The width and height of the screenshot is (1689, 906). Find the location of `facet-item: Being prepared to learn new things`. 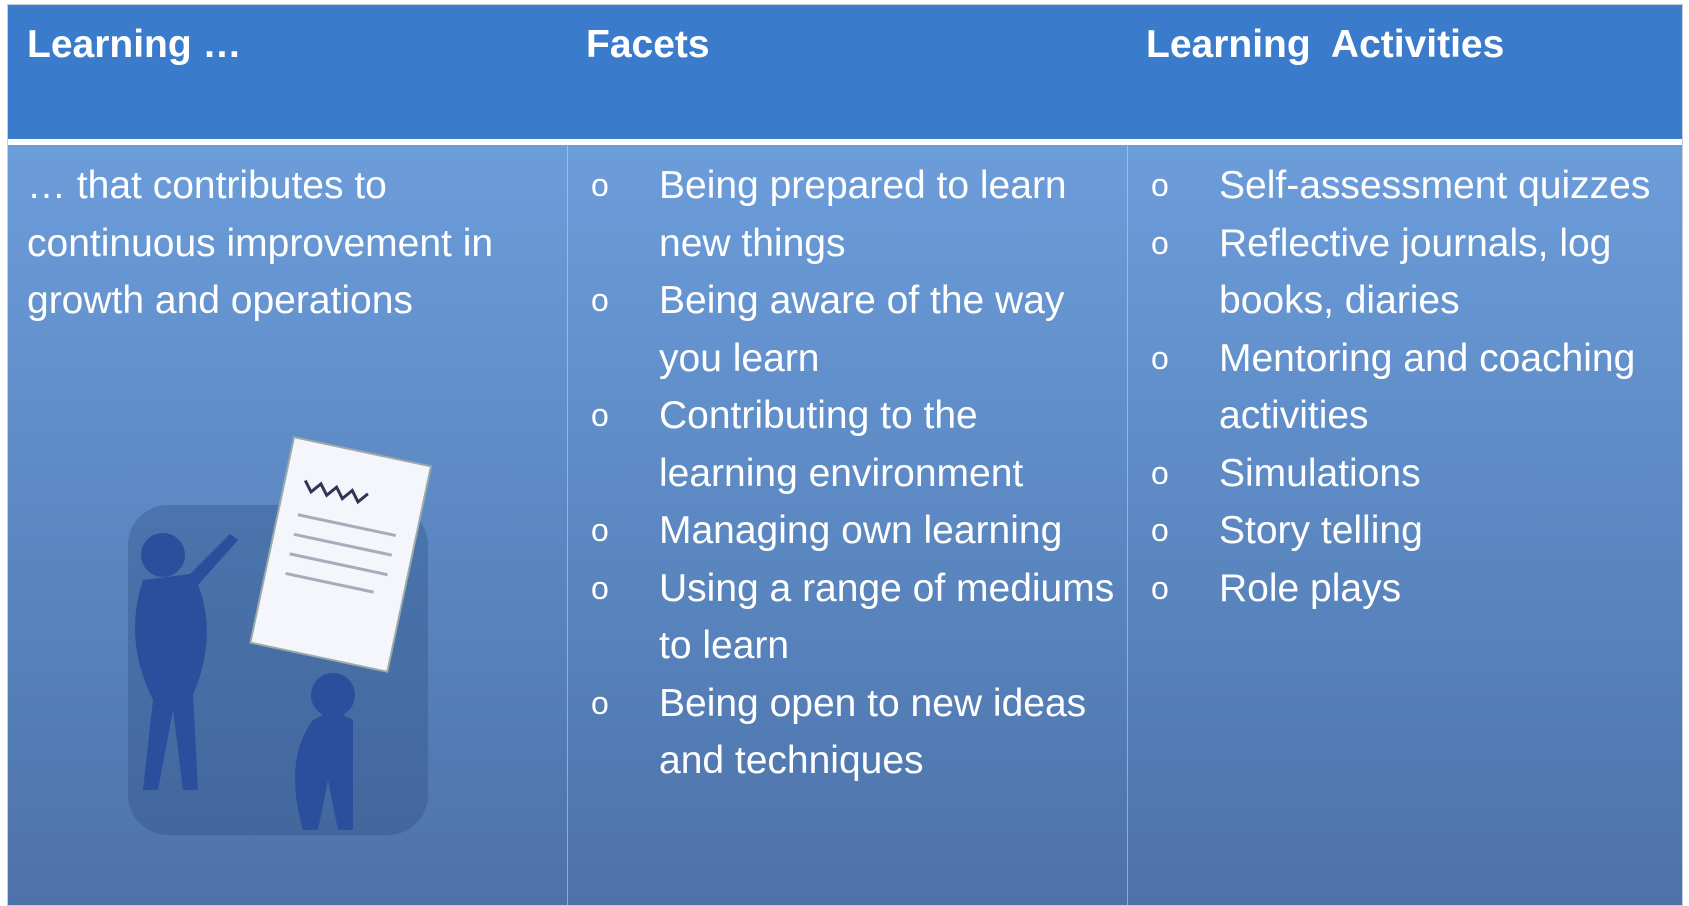

facet-item: Being prepared to learn new things is located at coordinates (847, 214).